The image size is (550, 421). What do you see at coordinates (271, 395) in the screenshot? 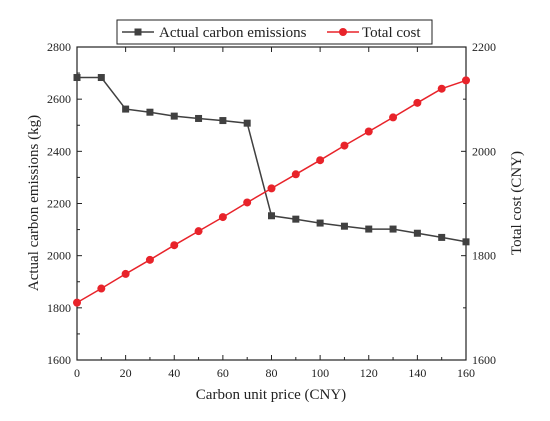
I see `x-axis-label: Carbon unit price (CNY)` at bounding box center [271, 395].